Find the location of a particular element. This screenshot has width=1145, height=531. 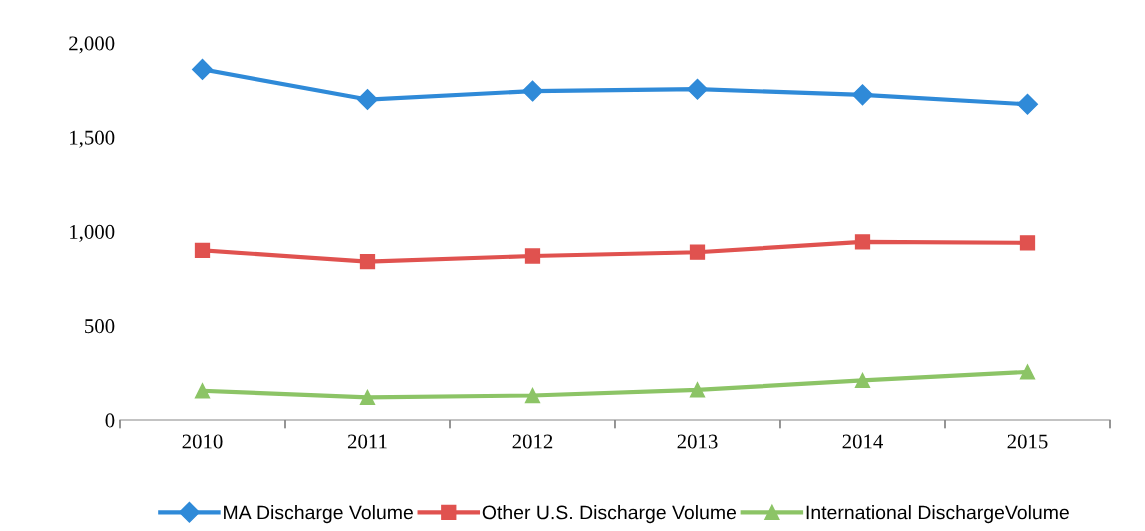

x-tick-label: 2013 is located at coordinates (697, 441).